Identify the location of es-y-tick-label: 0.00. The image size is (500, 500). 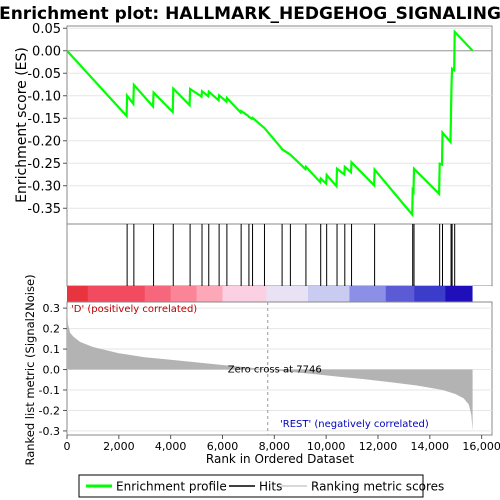
(46, 51).